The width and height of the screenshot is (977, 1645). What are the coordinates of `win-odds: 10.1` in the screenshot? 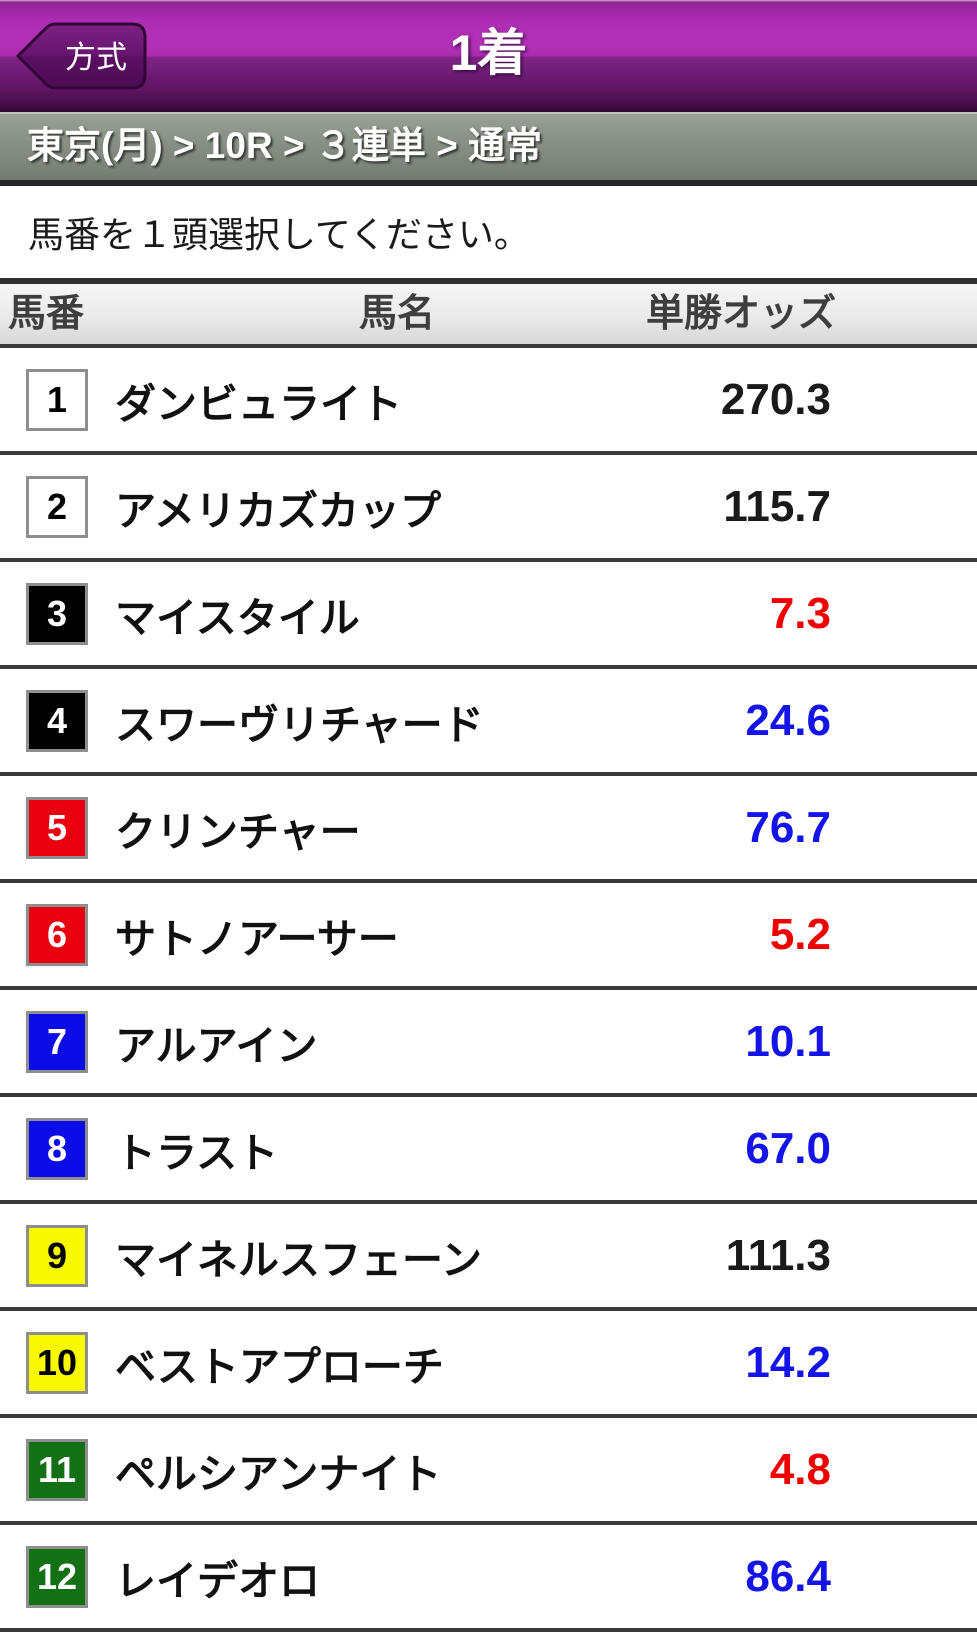 It's located at (788, 1041).